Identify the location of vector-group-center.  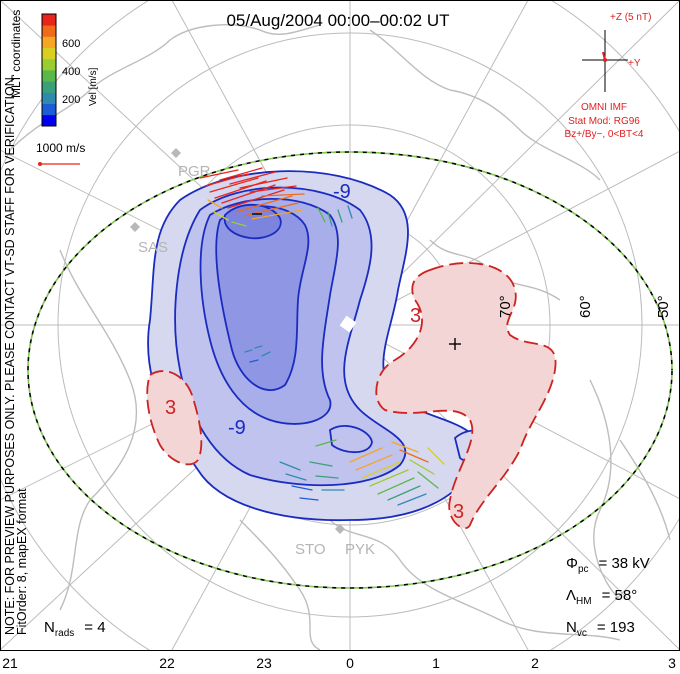
(257, 354).